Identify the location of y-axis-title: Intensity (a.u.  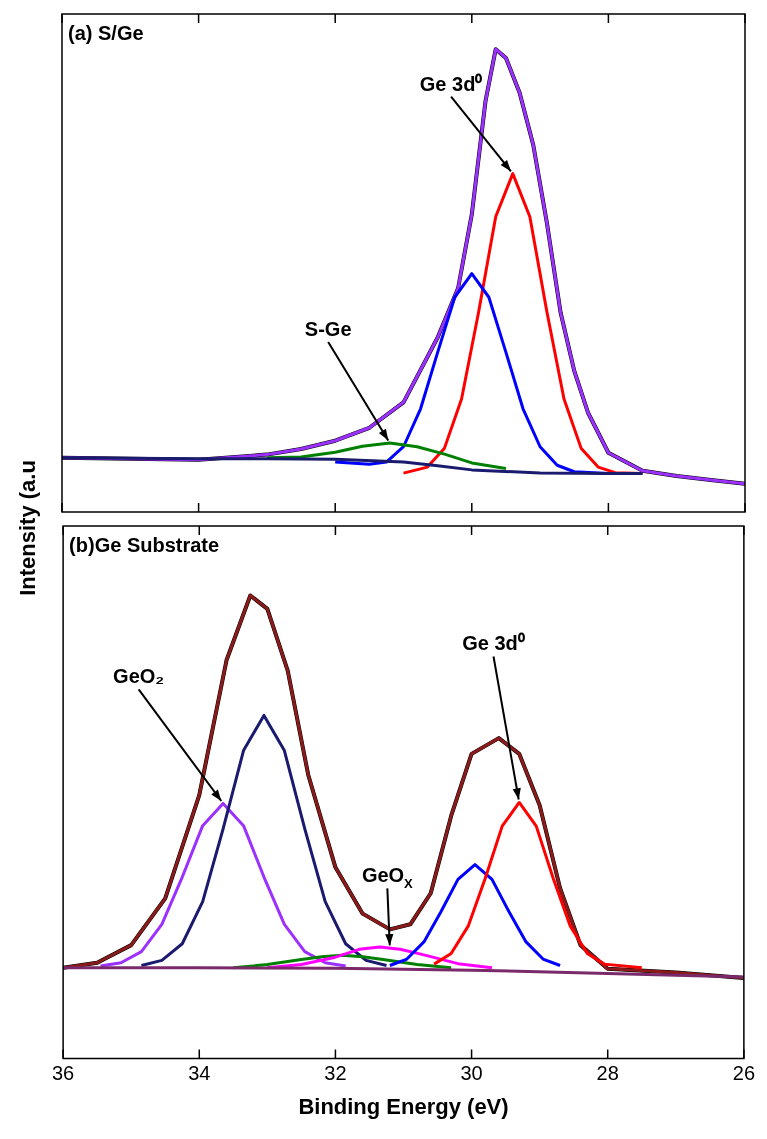
(28, 528).